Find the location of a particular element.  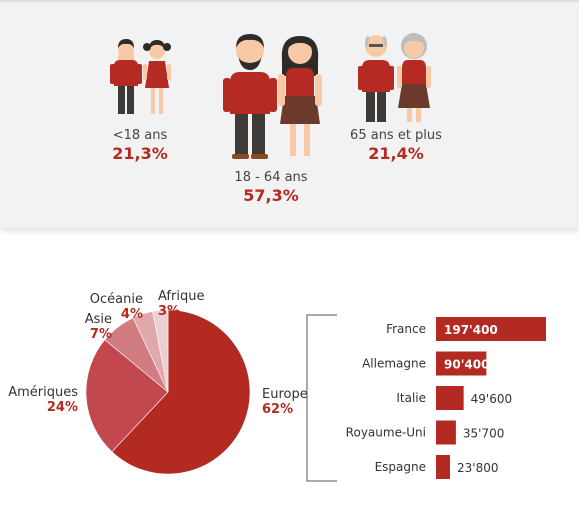

pie-label: Amériques is located at coordinates (43, 392).